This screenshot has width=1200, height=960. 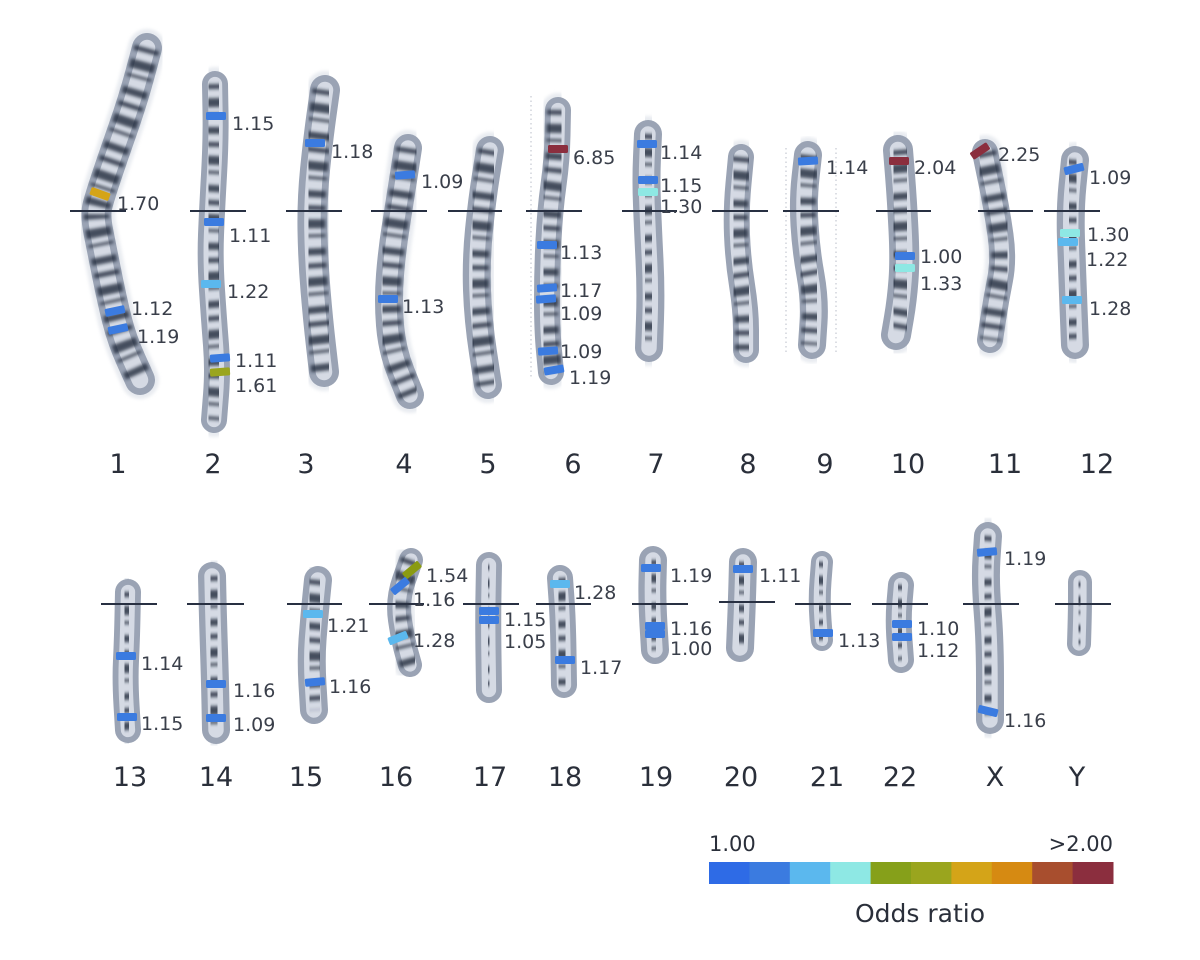 I want to click on chromosome-number: 4, so click(x=403, y=464).